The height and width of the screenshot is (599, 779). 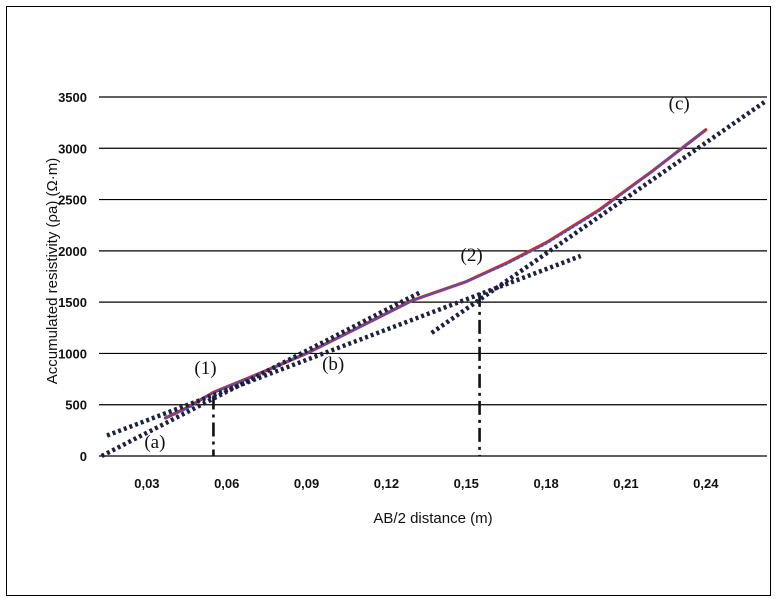 I want to click on x-tick-label: 0,12, so click(x=386, y=483).